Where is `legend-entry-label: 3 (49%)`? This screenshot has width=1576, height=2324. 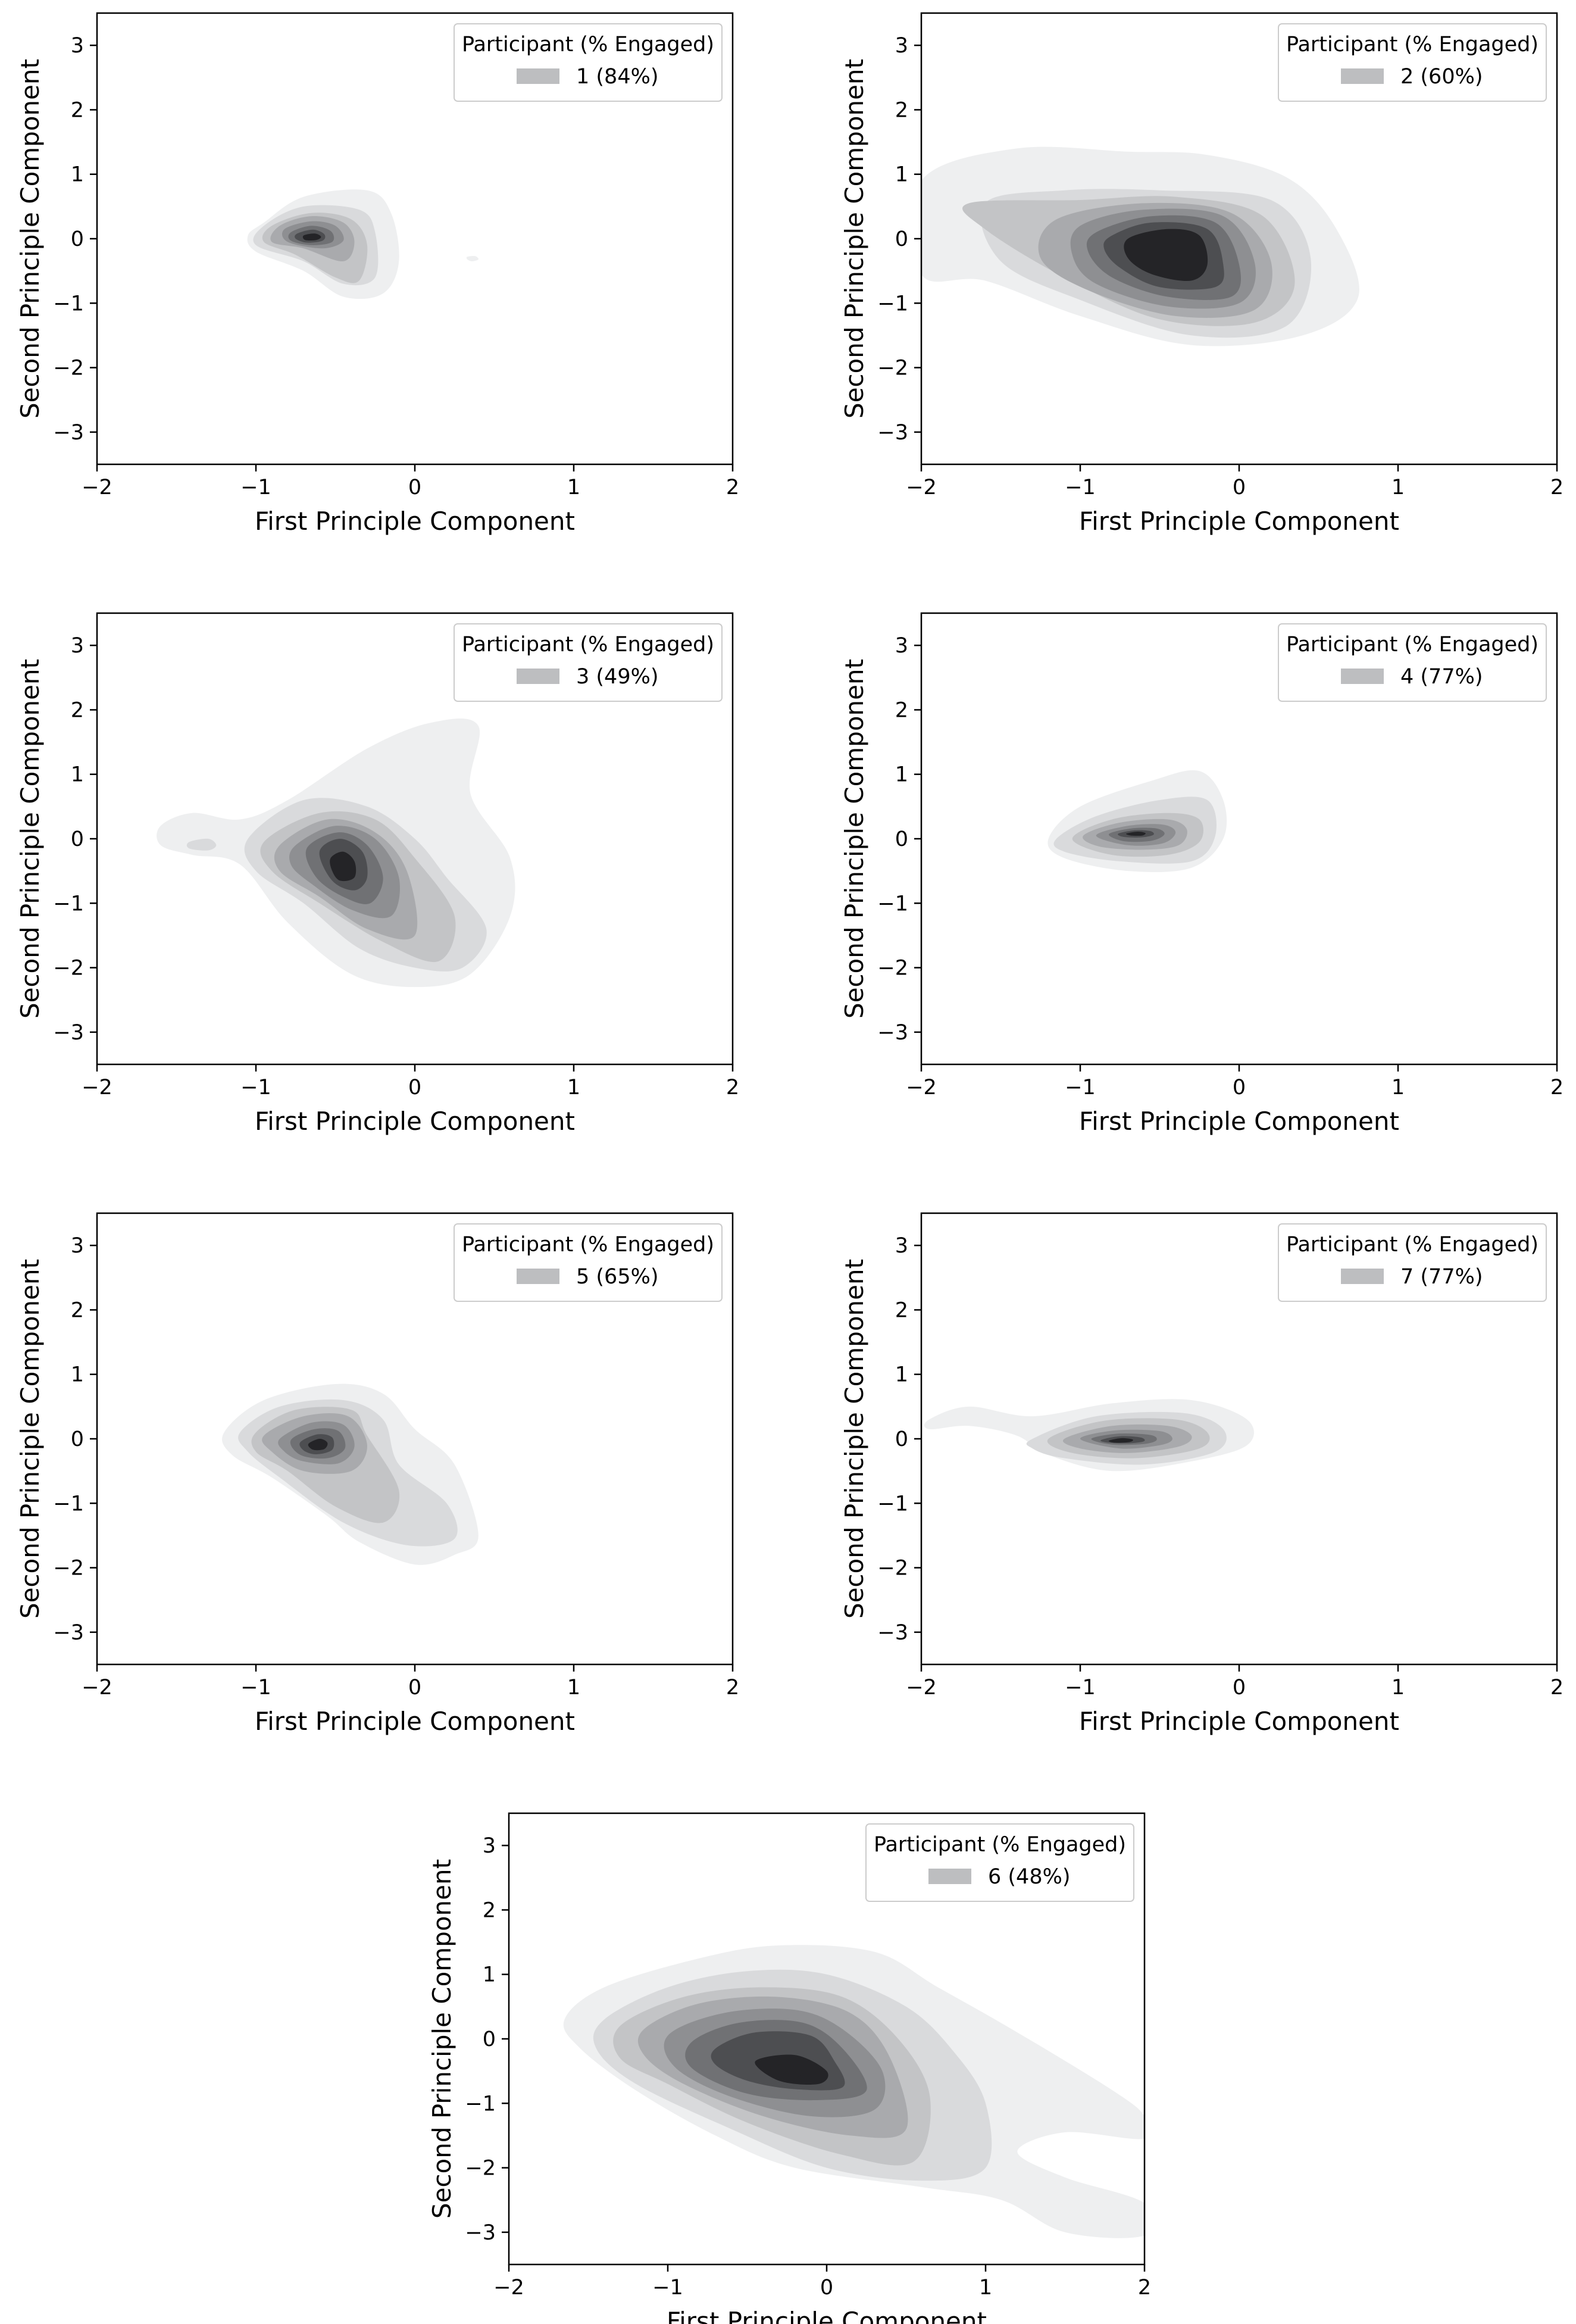 legend-entry-label: 3 (49%) is located at coordinates (617, 677).